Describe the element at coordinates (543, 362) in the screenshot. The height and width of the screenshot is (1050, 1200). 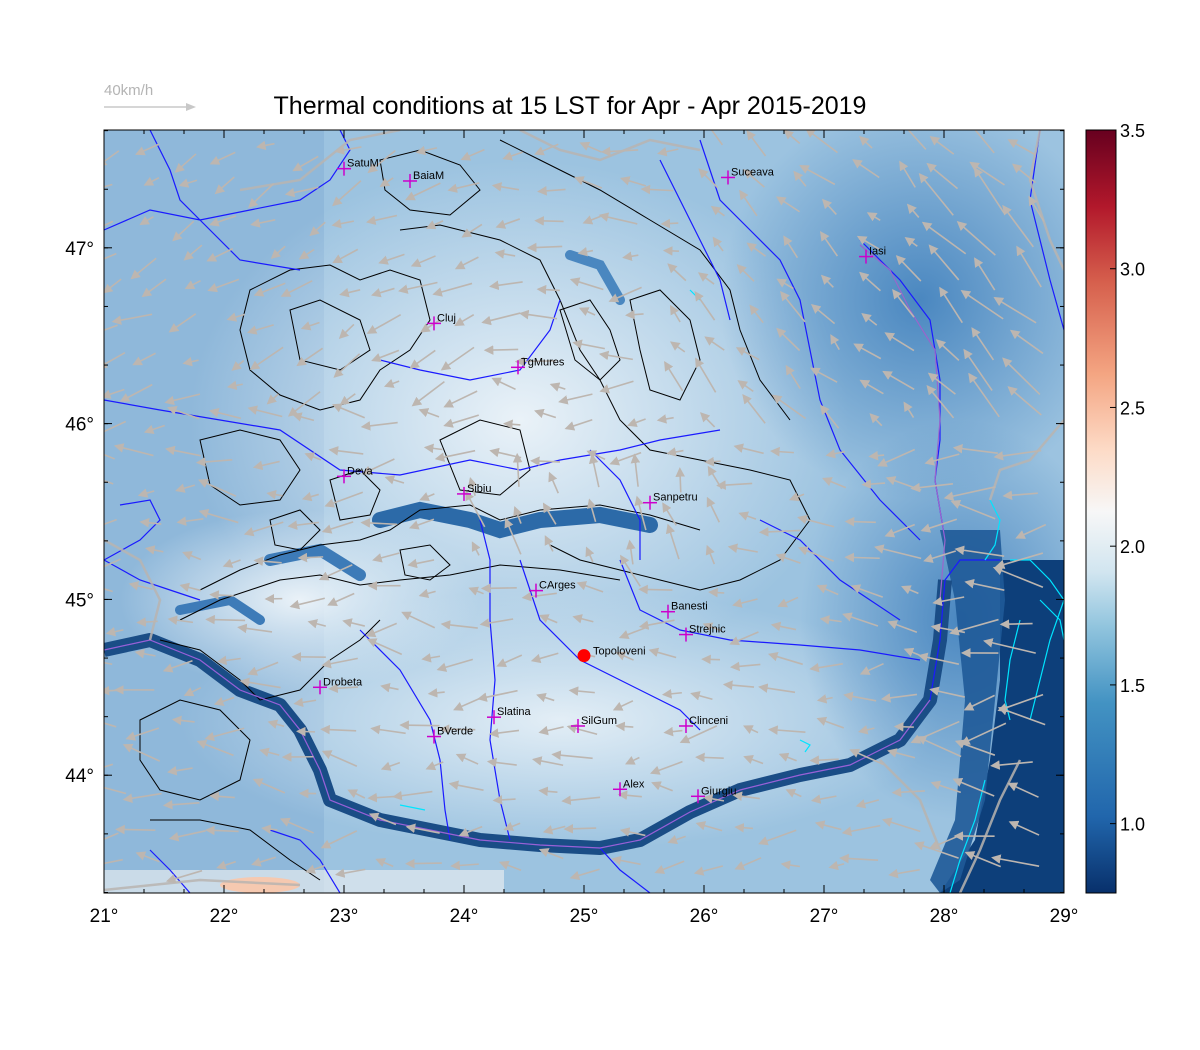
I see `station-label: TgMures` at that location.